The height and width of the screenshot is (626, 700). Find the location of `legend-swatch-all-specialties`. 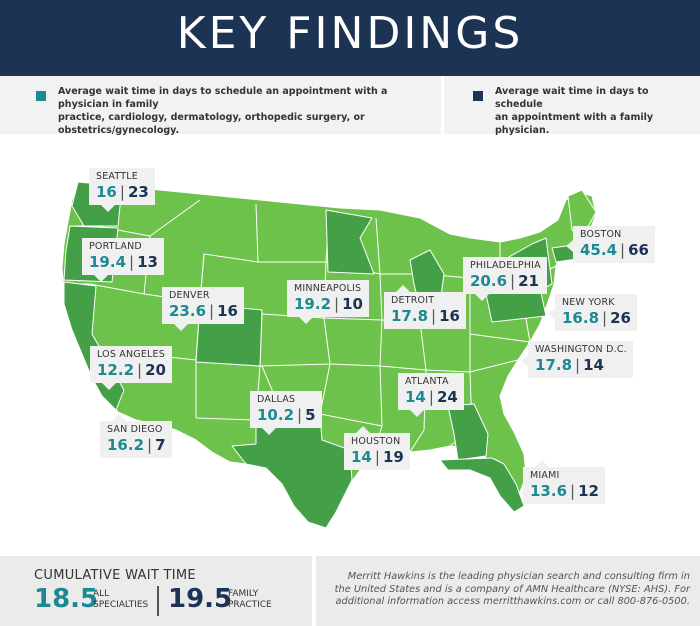

legend-swatch-all-specialties is located at coordinates (41, 96).